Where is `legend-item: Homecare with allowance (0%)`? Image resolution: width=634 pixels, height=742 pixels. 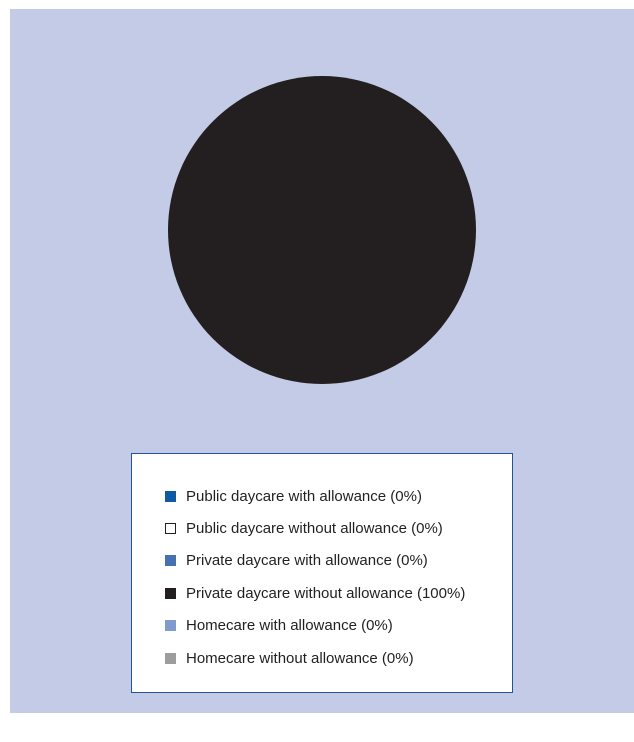 legend-item: Homecare with allowance (0%) is located at coordinates (315, 626).